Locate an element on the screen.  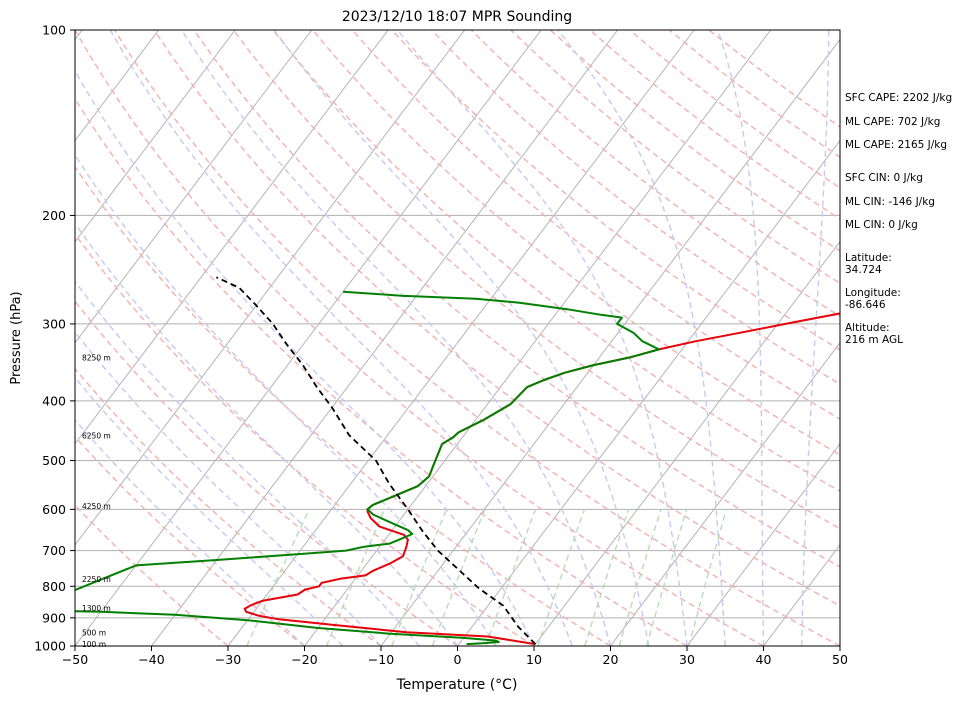
x-tick-label: −20 is located at coordinates (304, 659).